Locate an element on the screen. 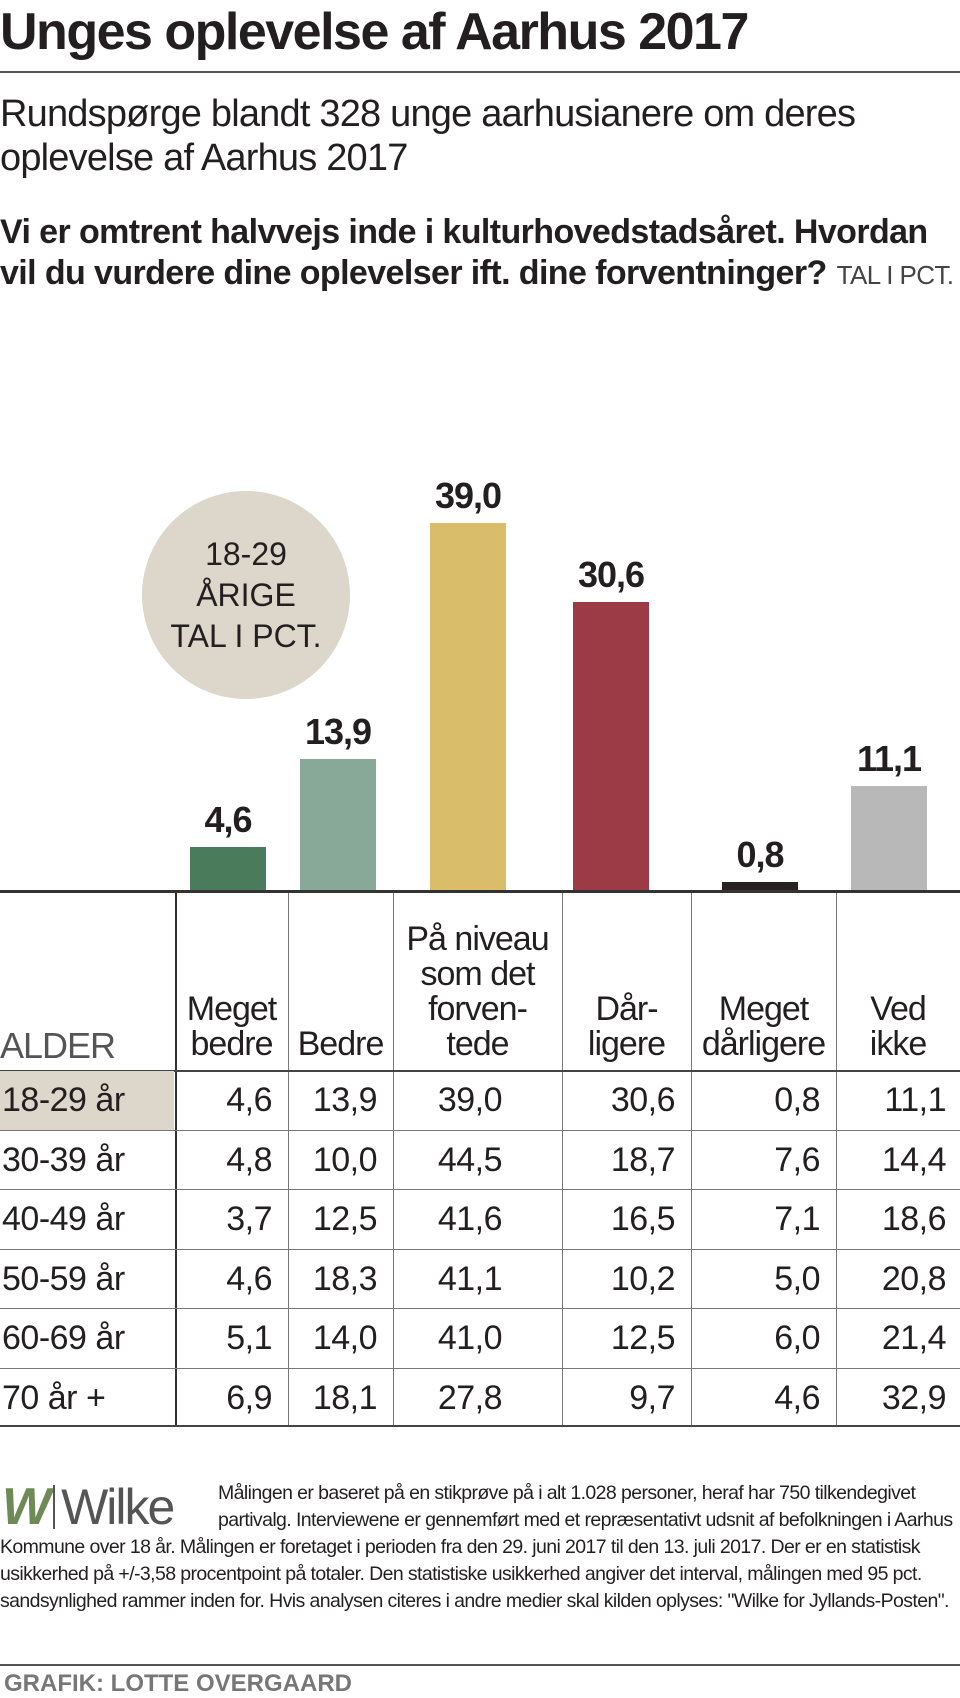 This screenshot has height=1698, width=960. table-cell: 7,6 is located at coordinates (797, 1160).